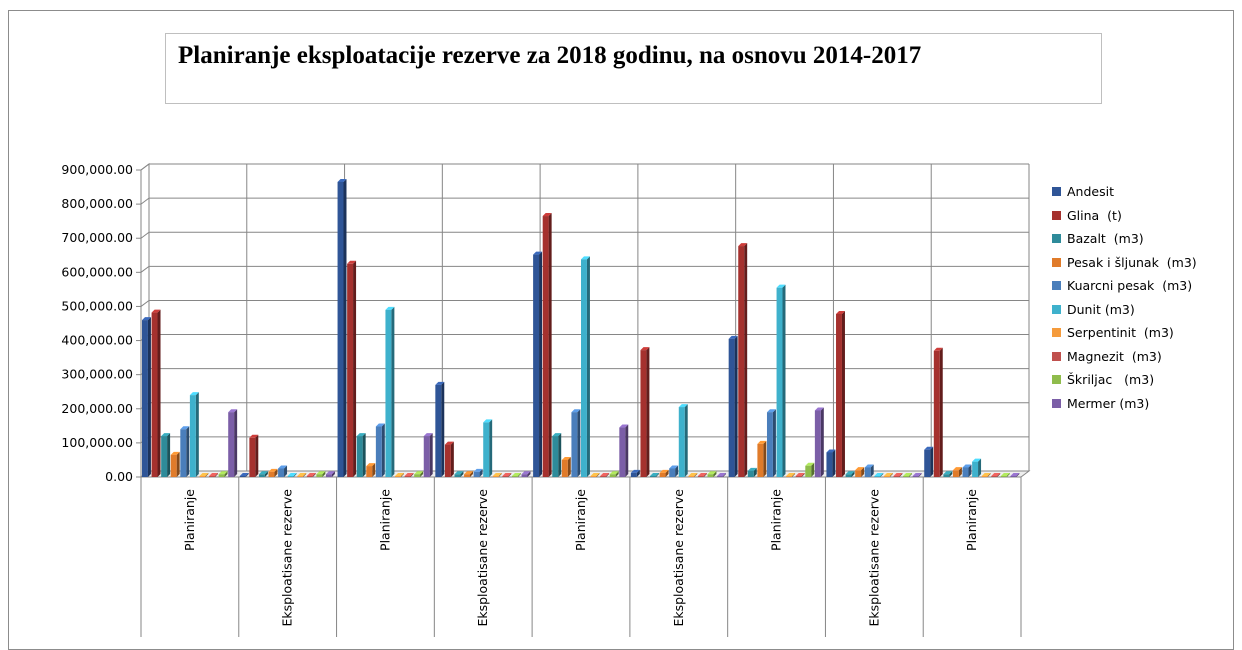  What do you see at coordinates (1101, 309) in the screenshot?
I see `legend-label: Dunit (m3)` at bounding box center [1101, 309].